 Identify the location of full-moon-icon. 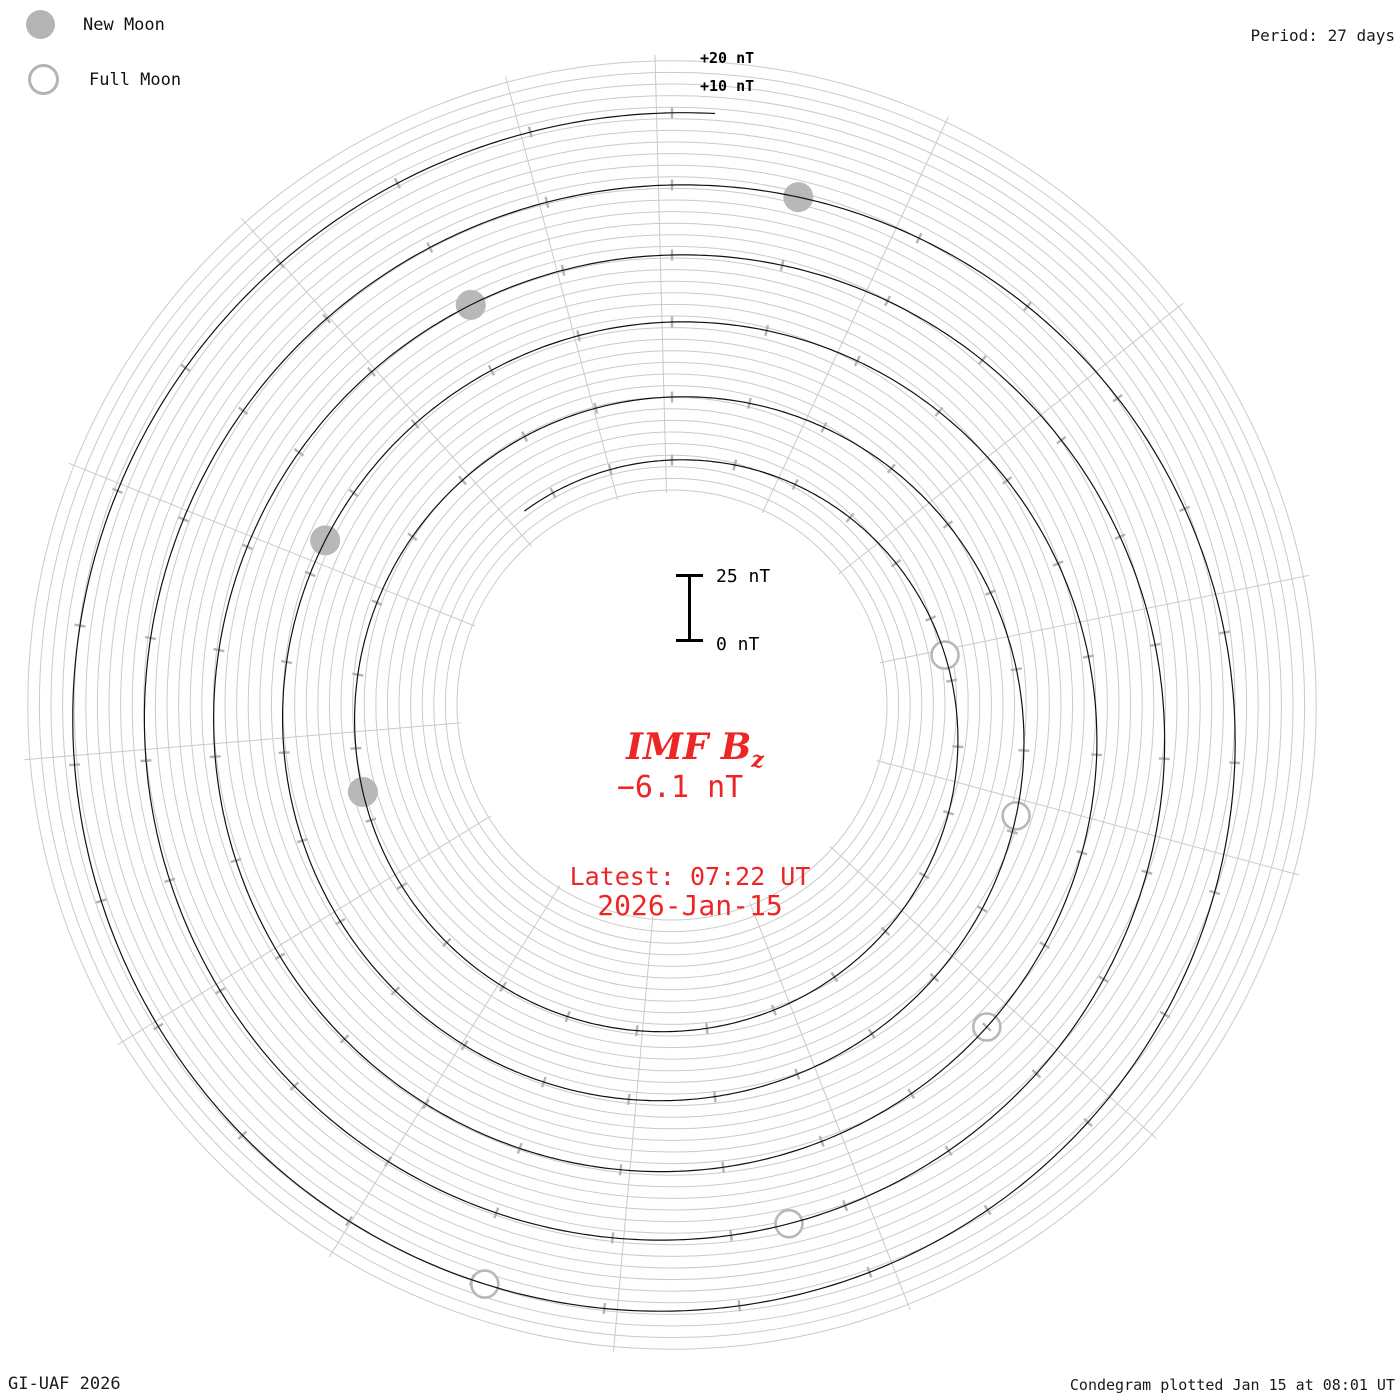
(43, 79).